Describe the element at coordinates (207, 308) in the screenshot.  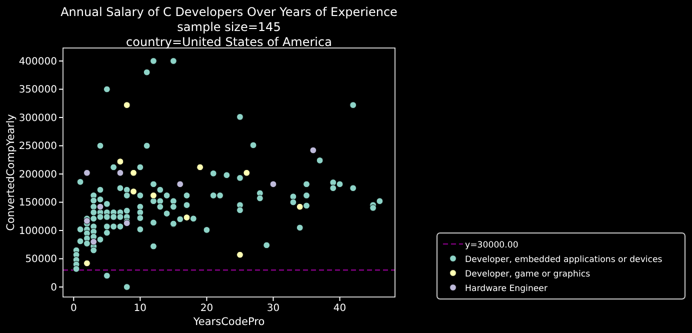
I see `x-tick-label: 20` at that location.